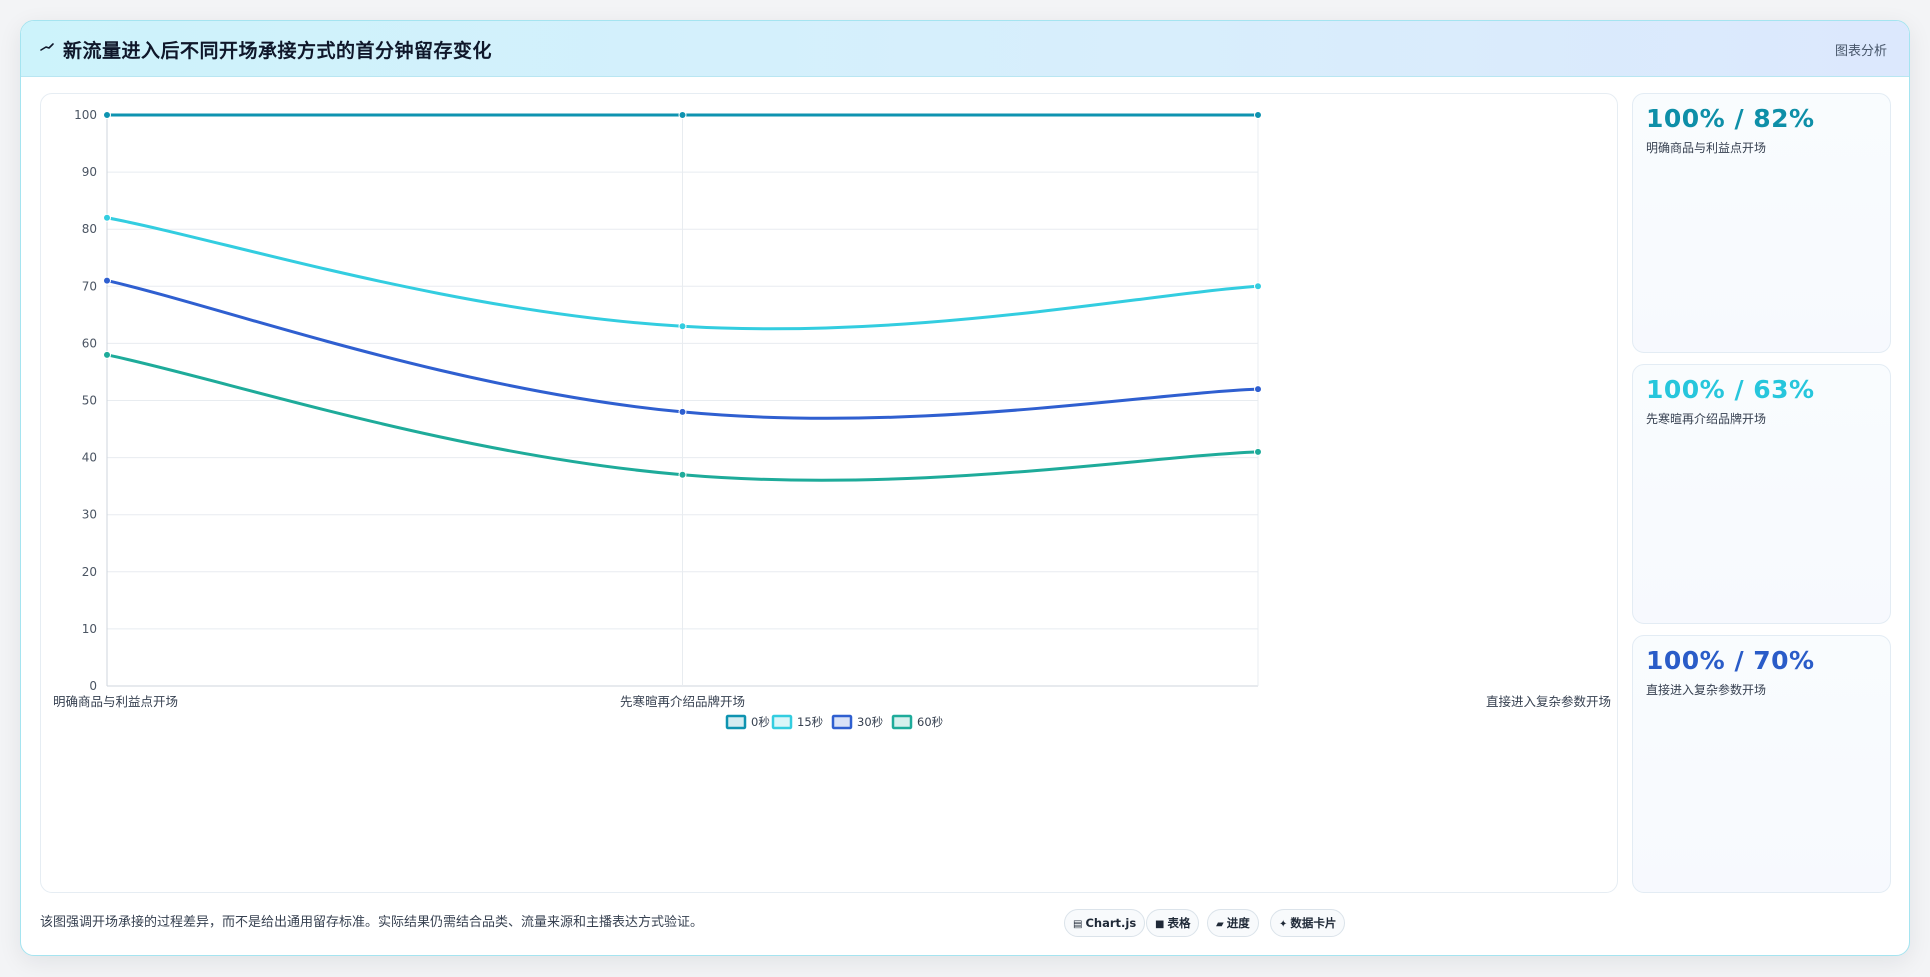 This screenshot has width=1930, height=977. Describe the element at coordinates (89, 286) in the screenshot. I see `y-tick-label: 70` at that location.